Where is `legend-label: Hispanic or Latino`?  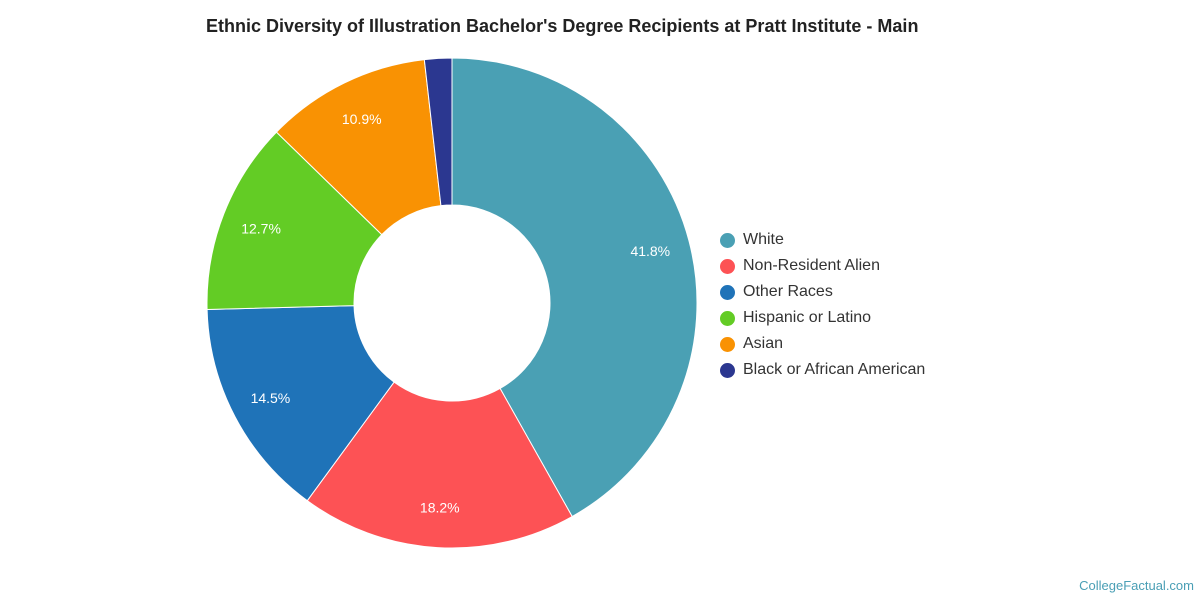 legend-label: Hispanic or Latino is located at coordinates (807, 317).